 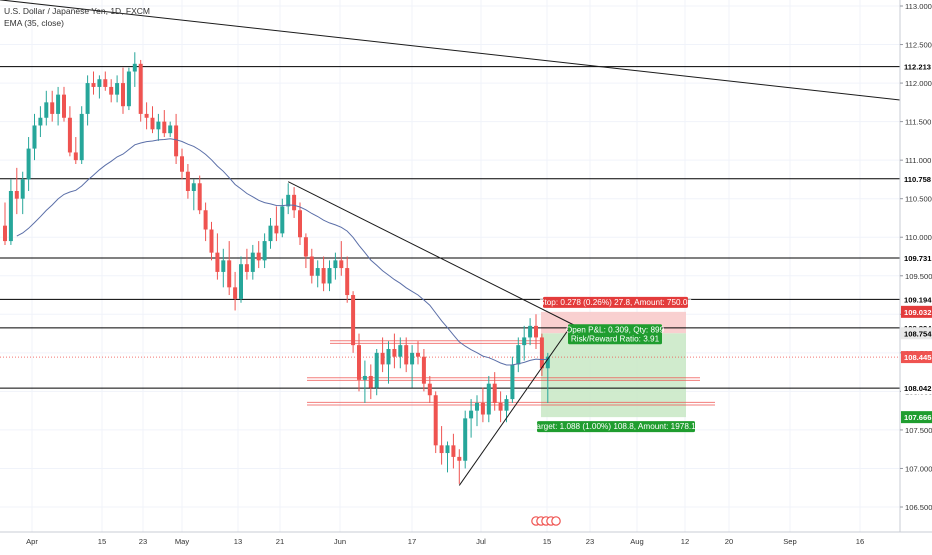 I want to click on price-tick-label: 112.500, so click(x=918, y=45).